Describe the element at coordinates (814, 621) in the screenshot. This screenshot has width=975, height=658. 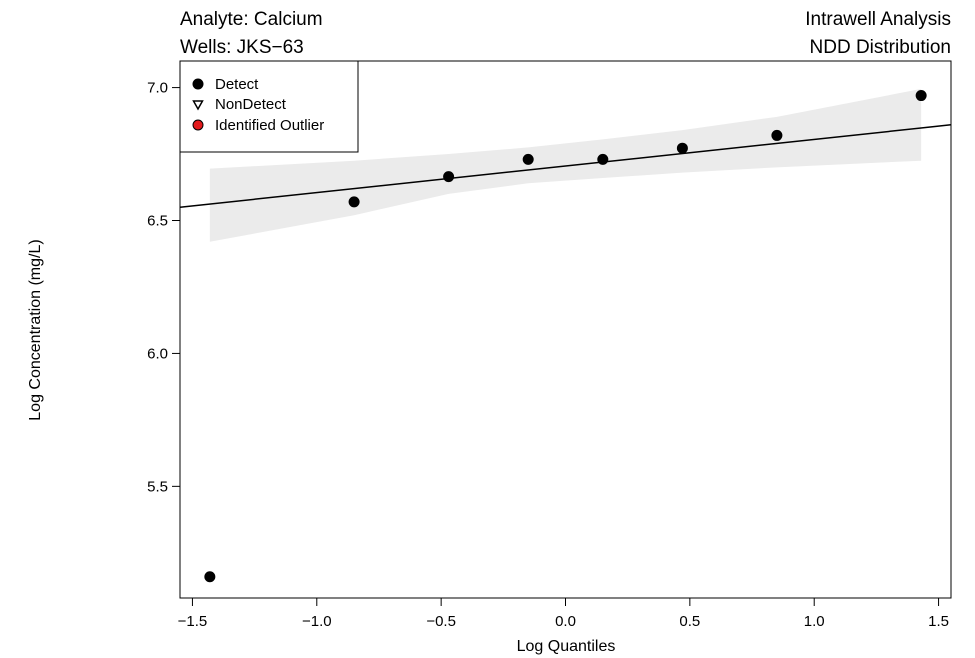
I see `x-tick-label: 1.0` at that location.